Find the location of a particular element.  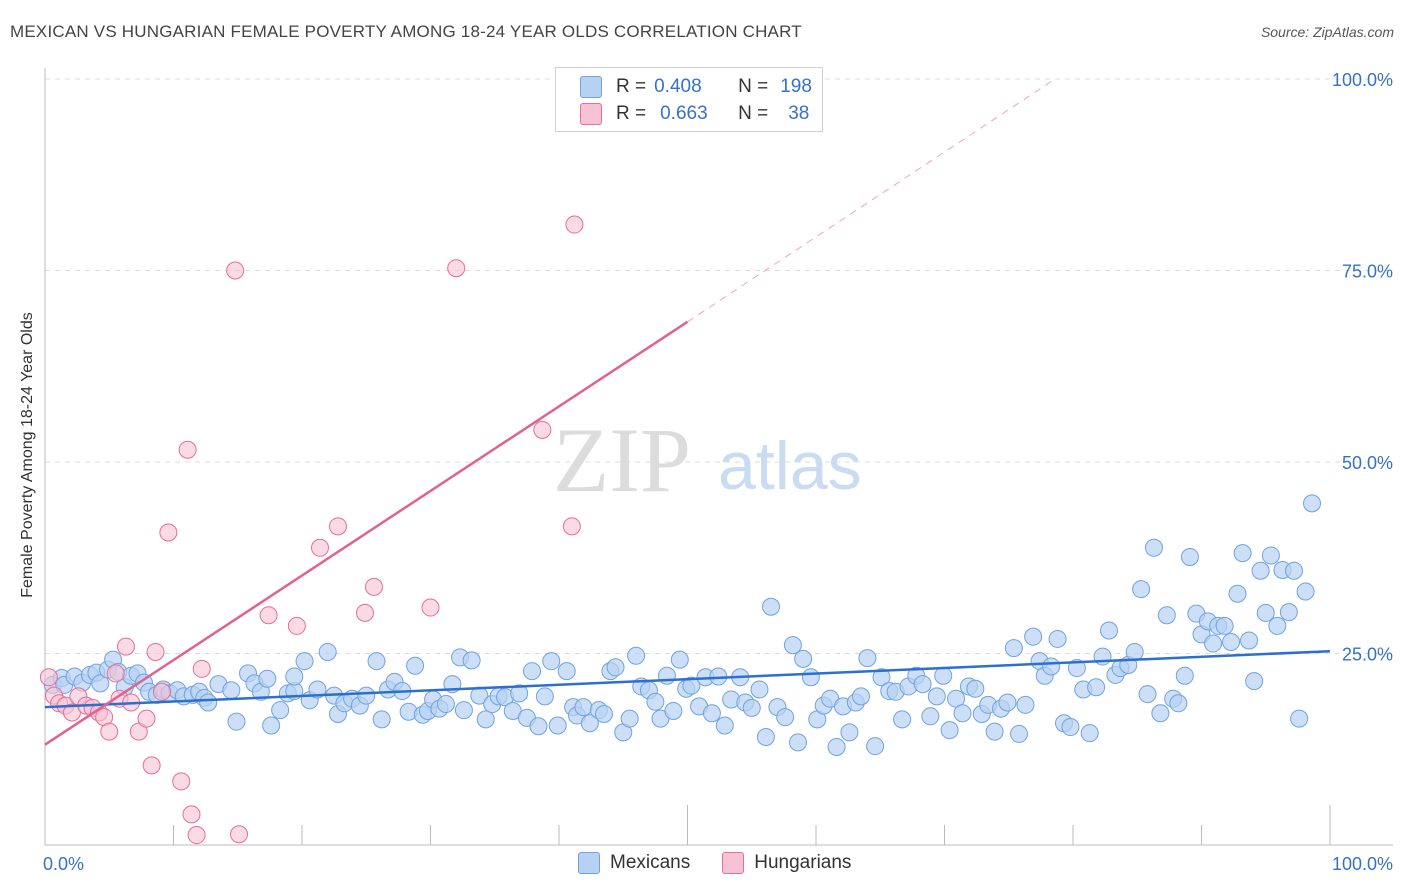

legend-n-value: 198 is located at coordinates (796, 86).